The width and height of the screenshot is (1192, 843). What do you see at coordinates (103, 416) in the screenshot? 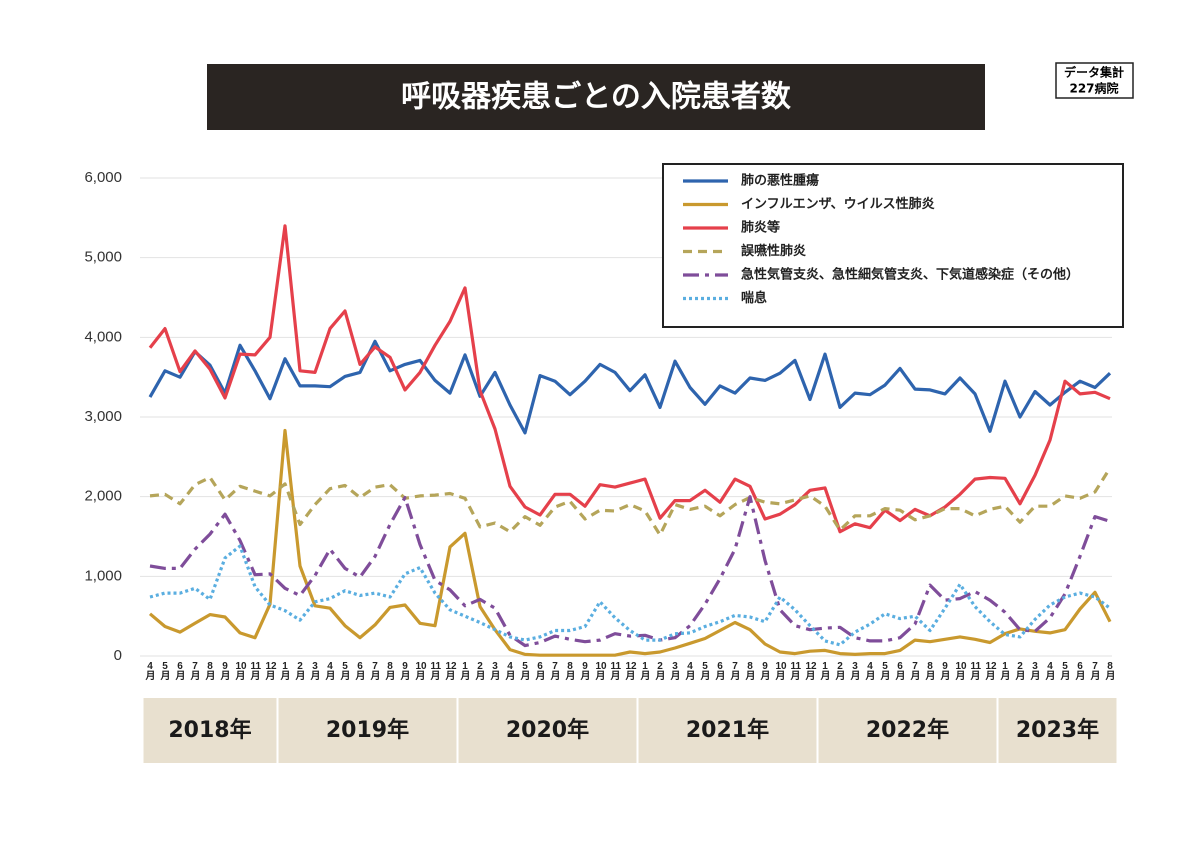
I see `y-tick-label: 3,000` at bounding box center [103, 416].